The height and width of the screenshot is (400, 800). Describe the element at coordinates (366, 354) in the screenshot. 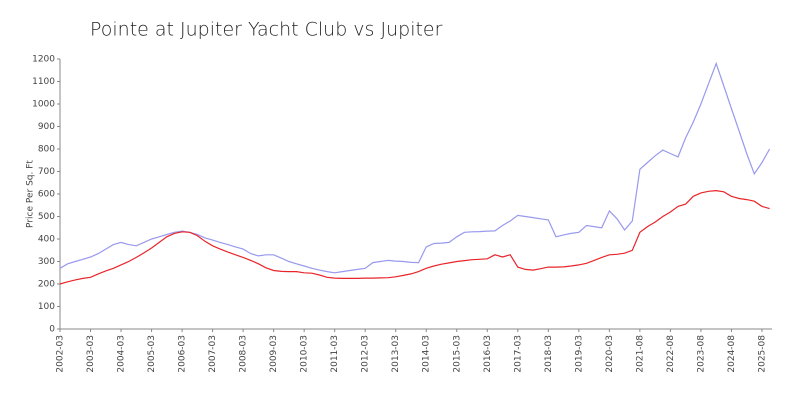

I see `x-tick-label: 2012-03` at that location.